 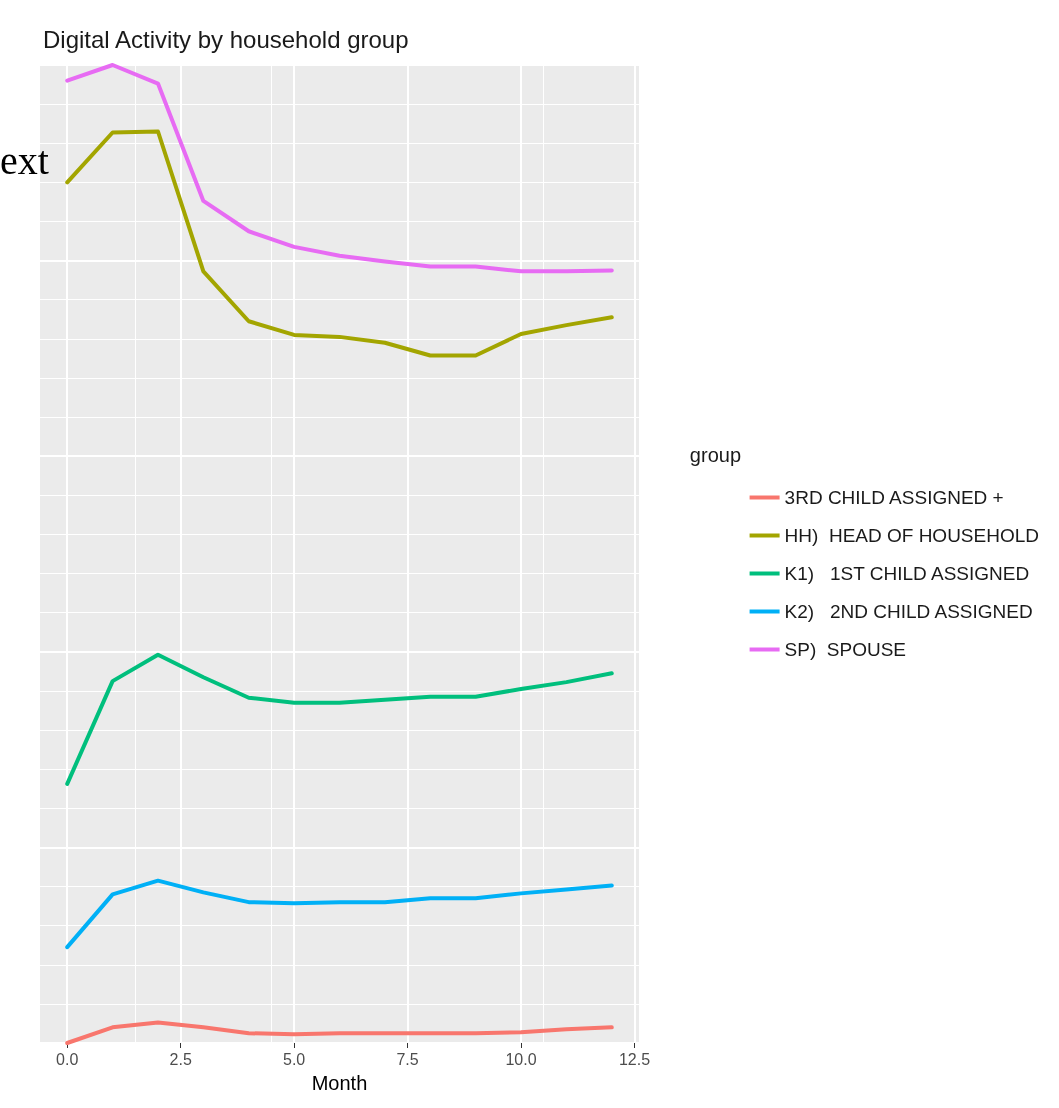 I want to click on legend-label: HH) HEAD OF HOUSEHOLD, so click(x=912, y=535).